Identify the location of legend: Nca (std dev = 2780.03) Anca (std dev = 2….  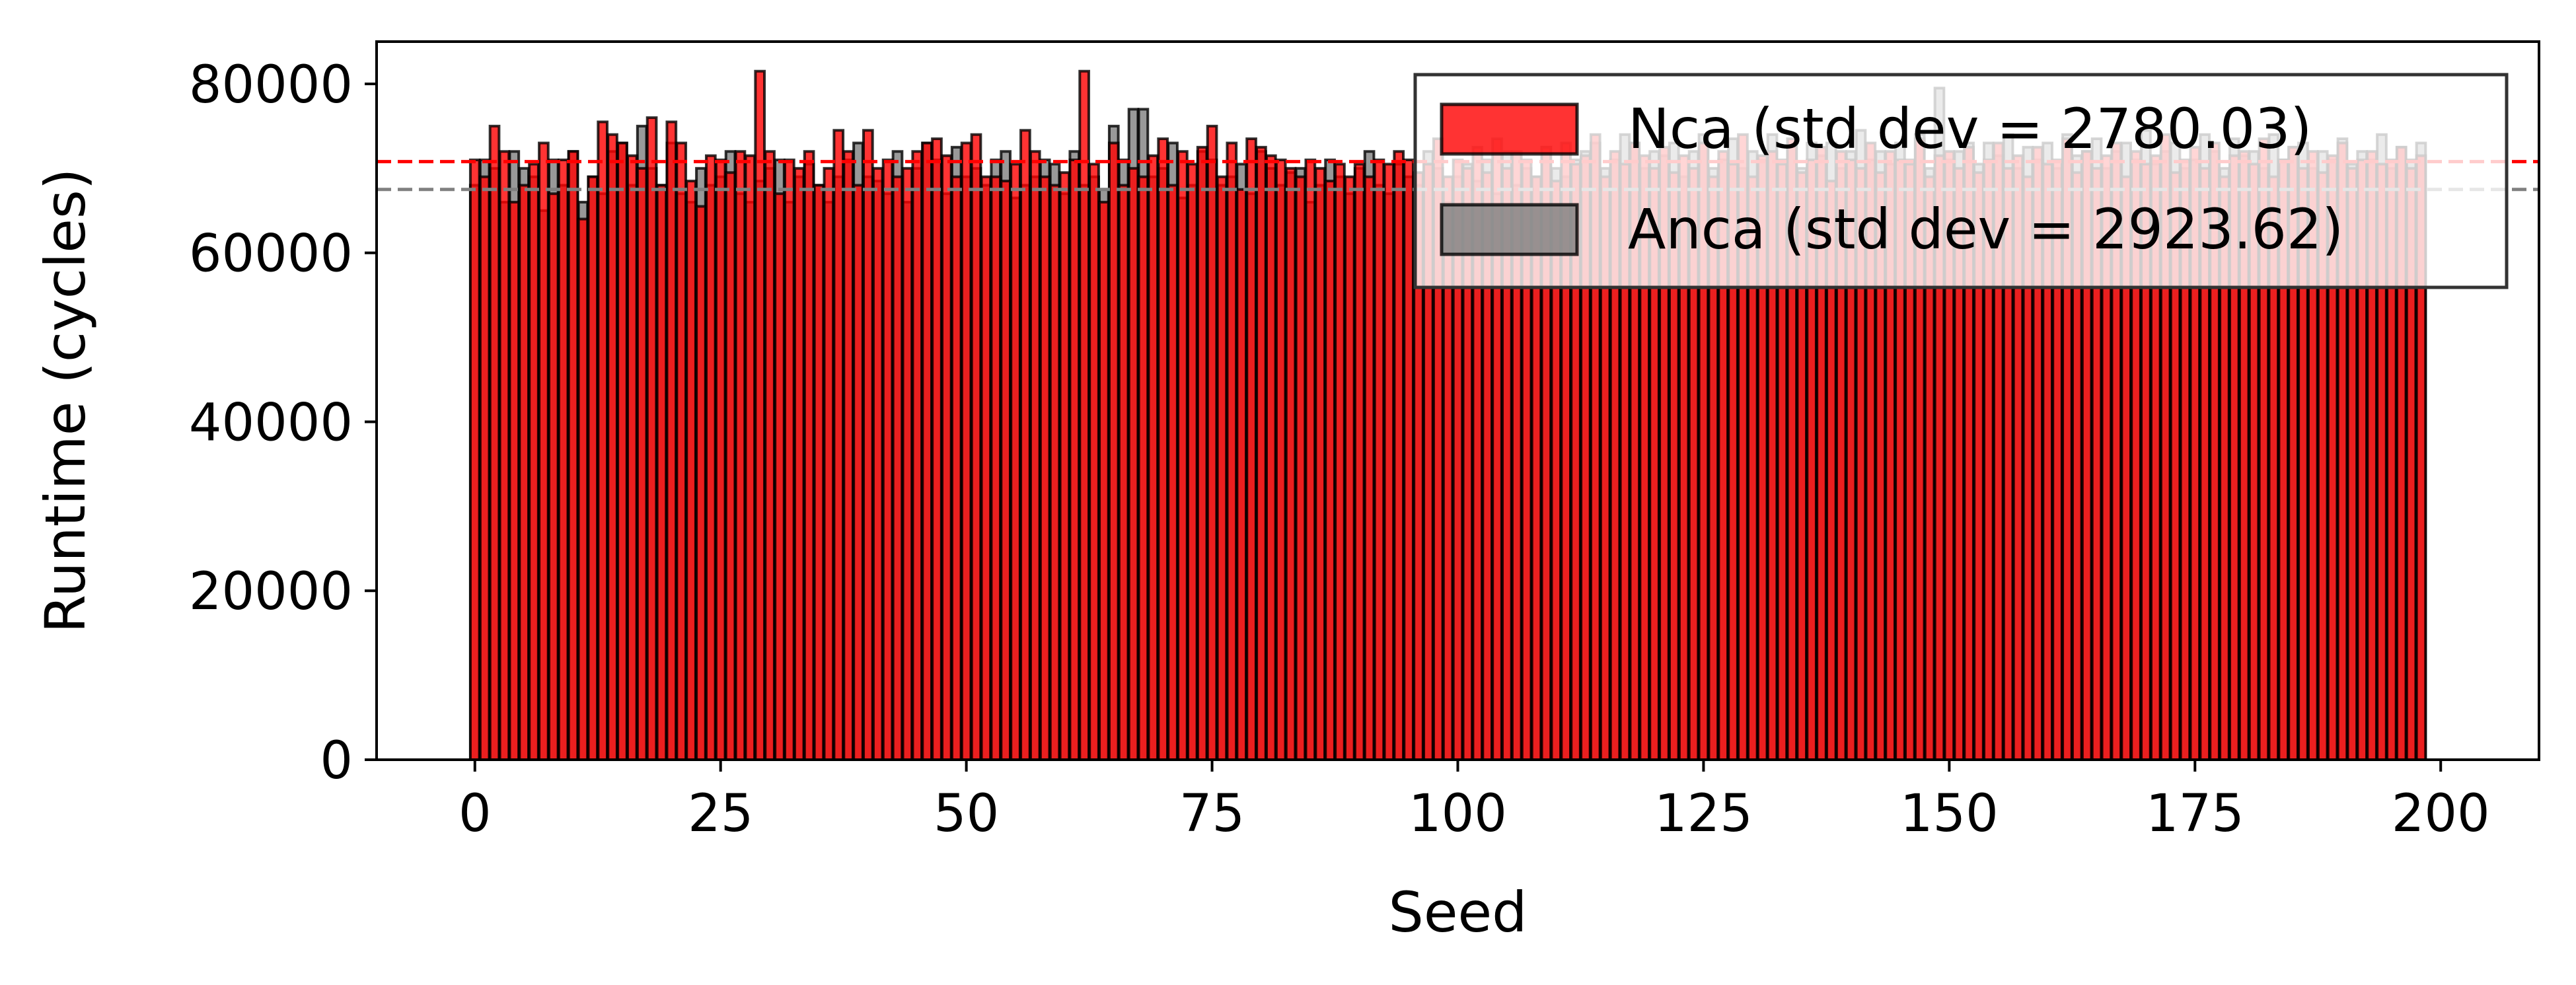
(1961, 181).